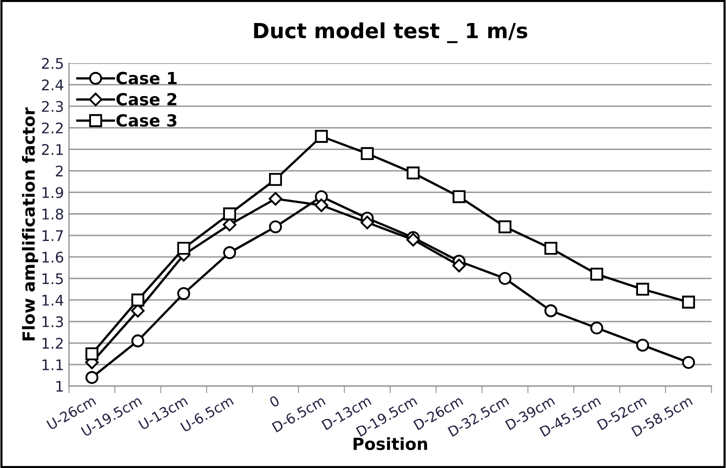  I want to click on y-tick-label: 1.6, so click(53, 257).